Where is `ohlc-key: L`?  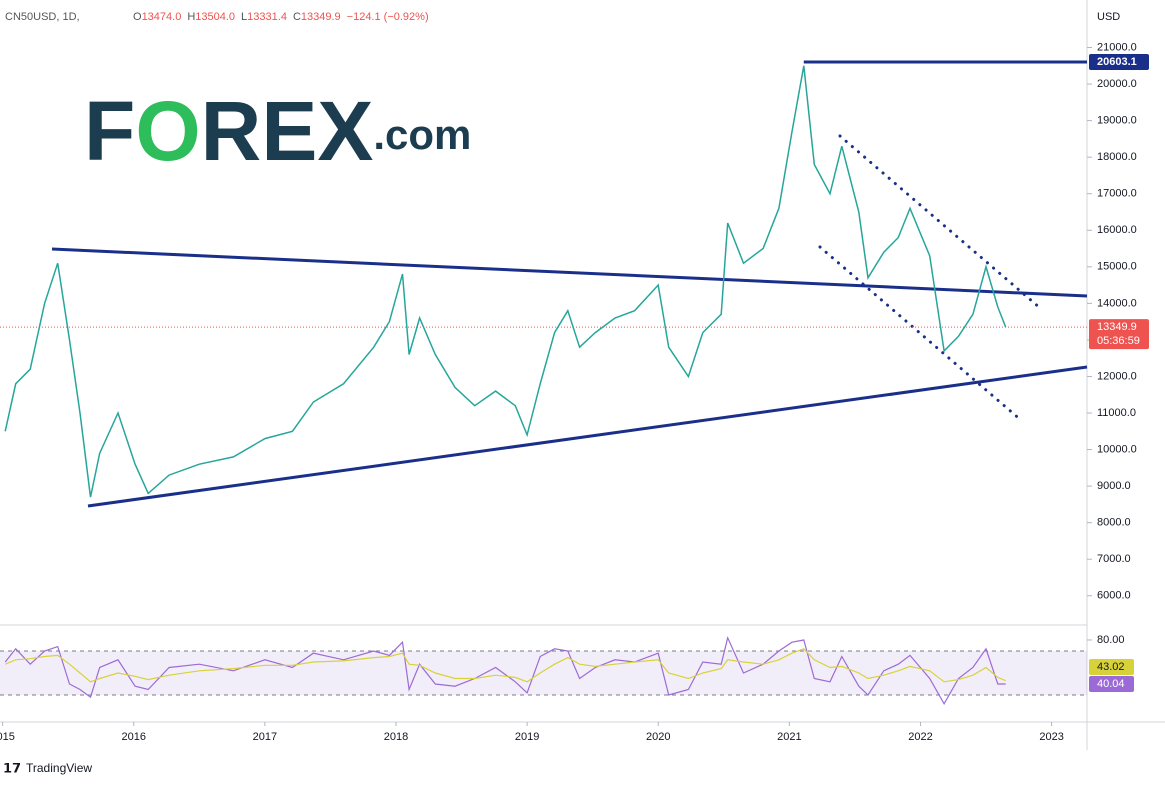
ohlc-key: L is located at coordinates (244, 17).